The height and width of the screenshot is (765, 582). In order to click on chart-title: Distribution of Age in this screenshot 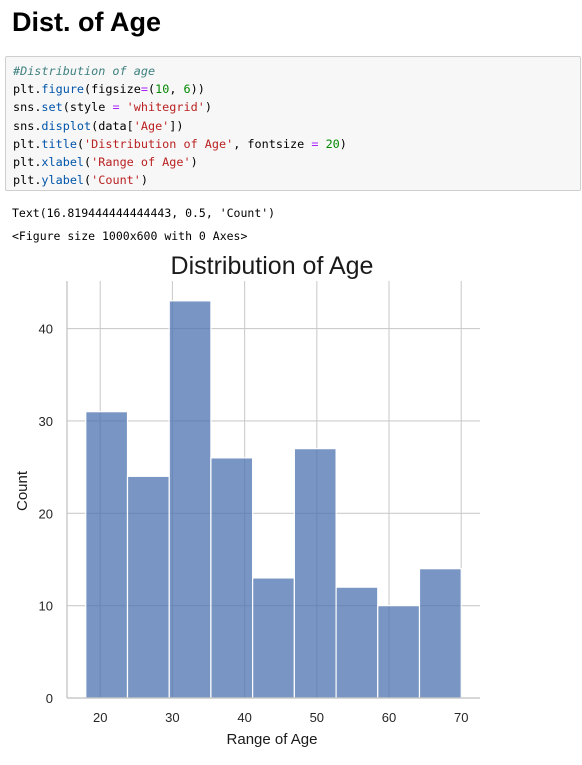, I will do `click(272, 266)`.